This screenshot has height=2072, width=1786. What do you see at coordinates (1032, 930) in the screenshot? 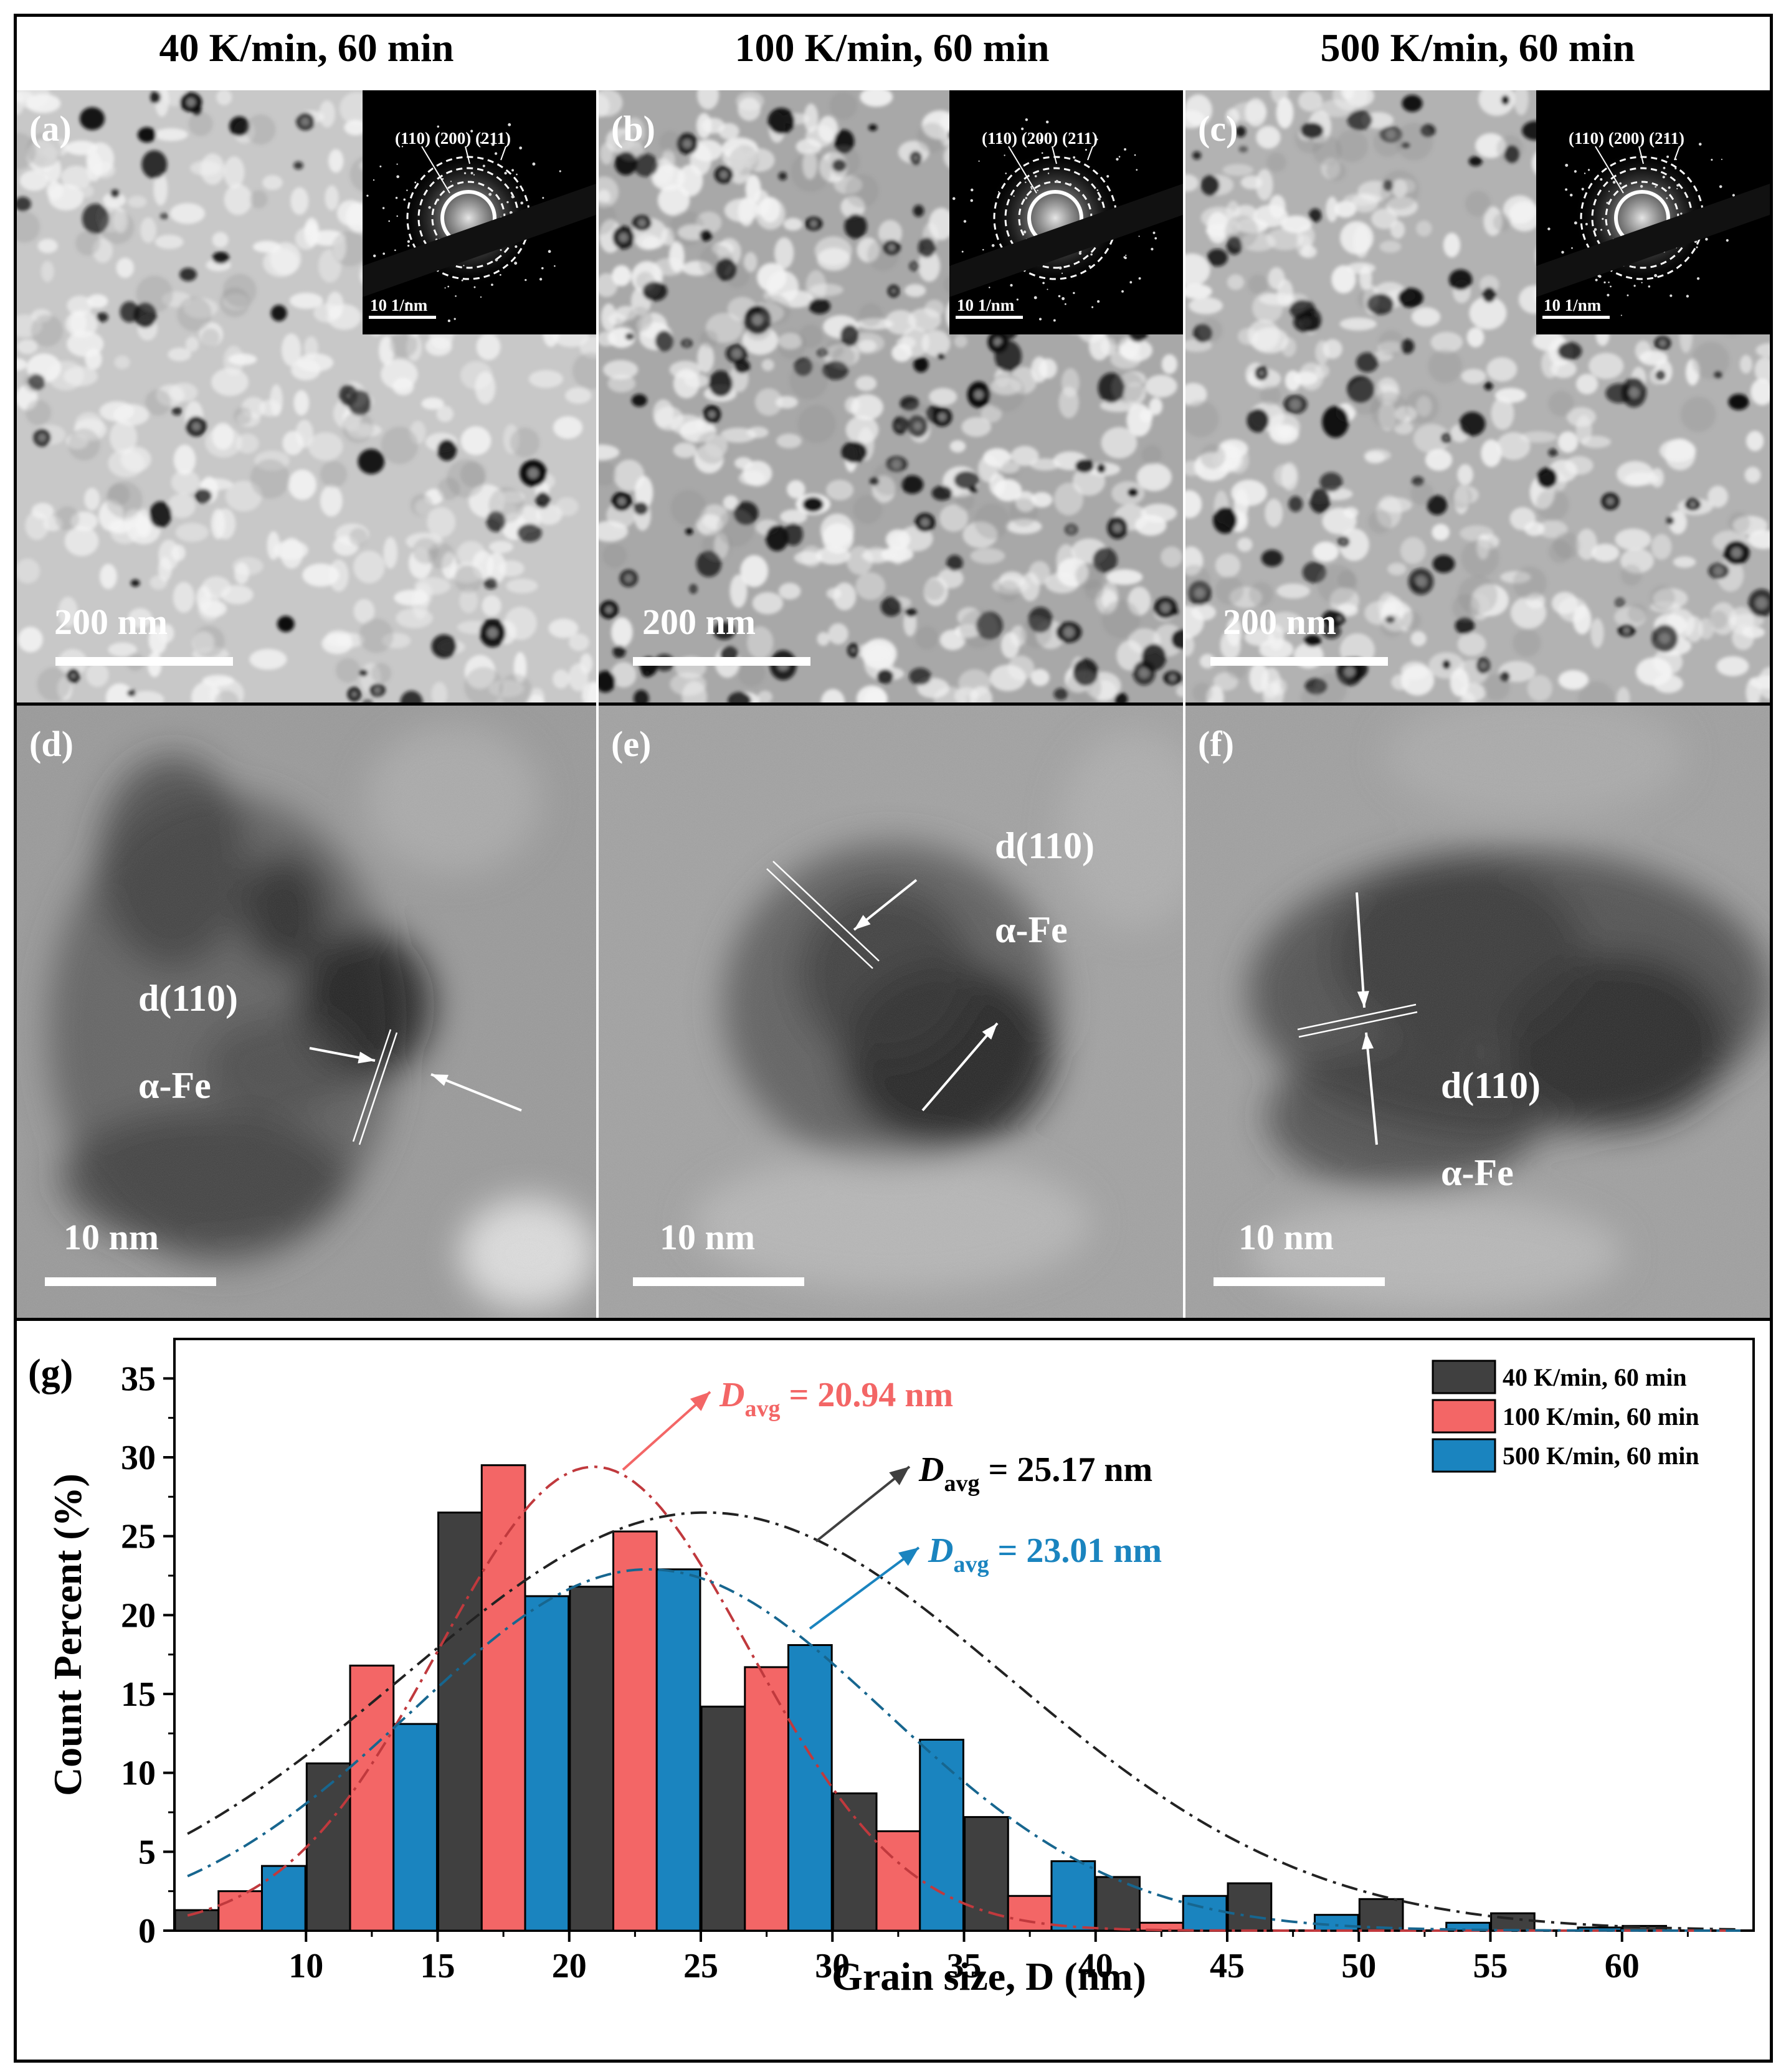
I see `phase-label-e: α-Fe` at bounding box center [1032, 930].